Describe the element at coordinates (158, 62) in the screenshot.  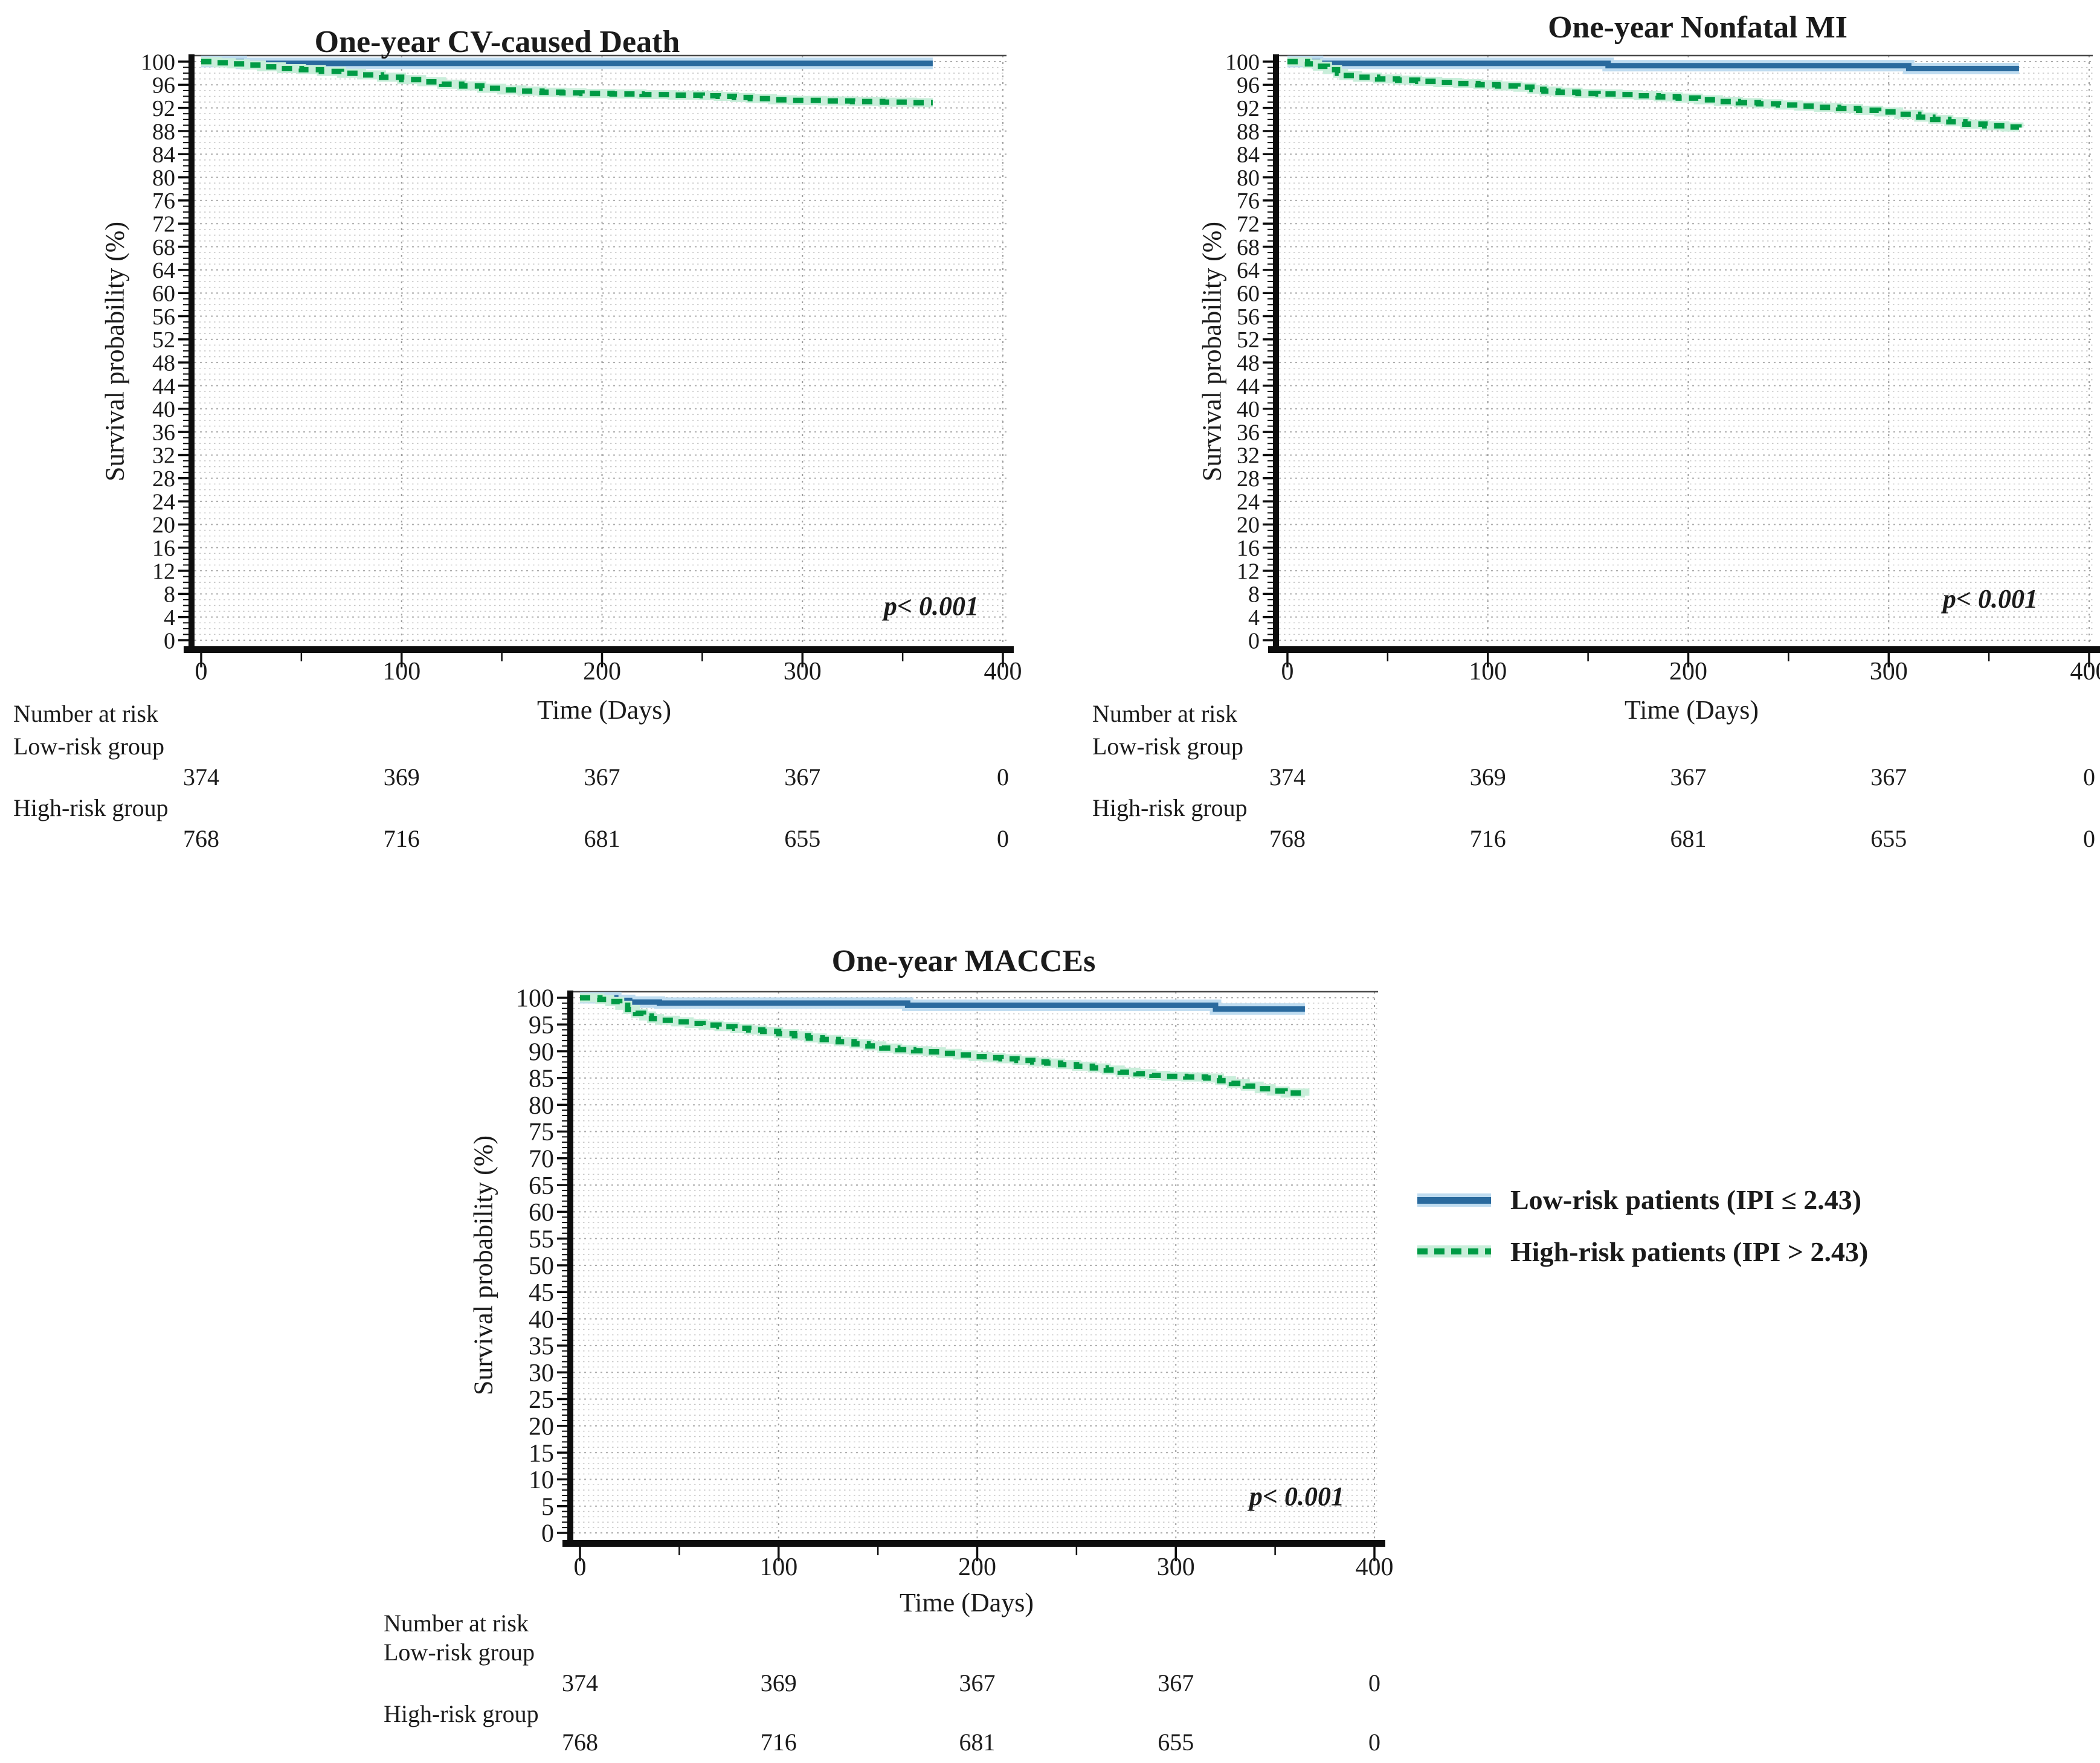
I see `y-tick-label: 100` at that location.